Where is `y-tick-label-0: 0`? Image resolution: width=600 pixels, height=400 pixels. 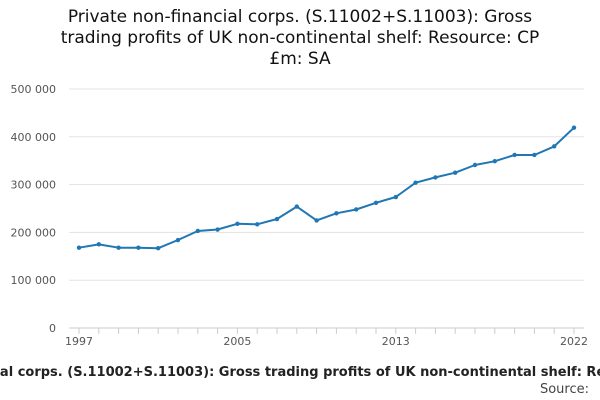 y-tick-label-0: 0 is located at coordinates (52, 328).